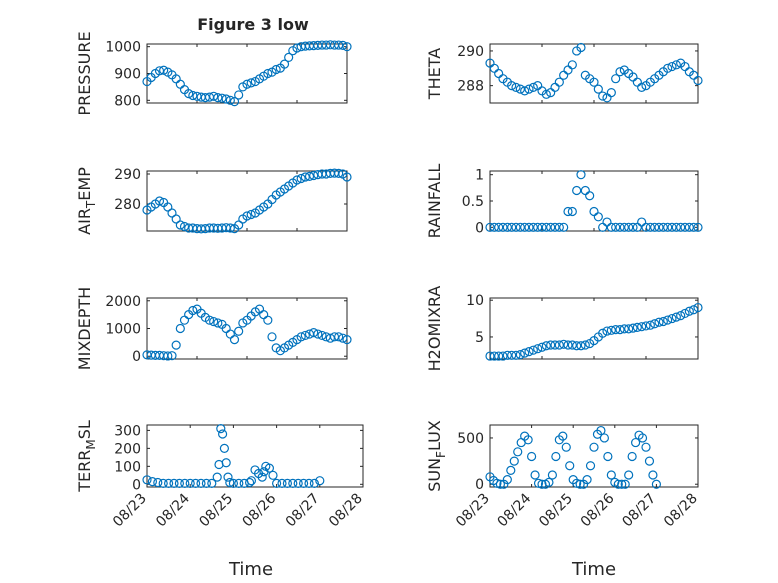  I want to click on y-tick-label: 288, so click(470, 87).